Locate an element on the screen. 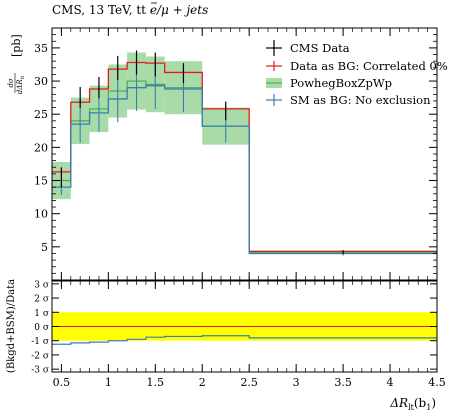 Image resolution: width=450 pixels, height=412 pixels. legend-label-powheg: PowhegBoxZpWp is located at coordinates (341, 83).